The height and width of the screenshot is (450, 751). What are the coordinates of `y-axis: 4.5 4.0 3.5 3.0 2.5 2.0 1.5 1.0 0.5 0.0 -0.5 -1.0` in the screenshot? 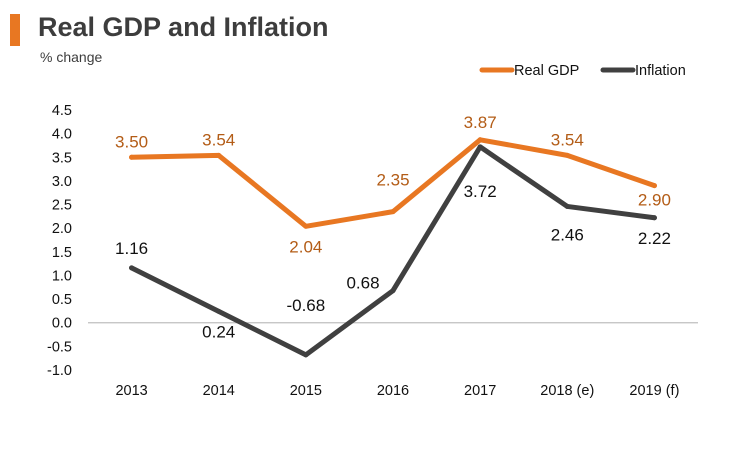 It's located at (59, 241).